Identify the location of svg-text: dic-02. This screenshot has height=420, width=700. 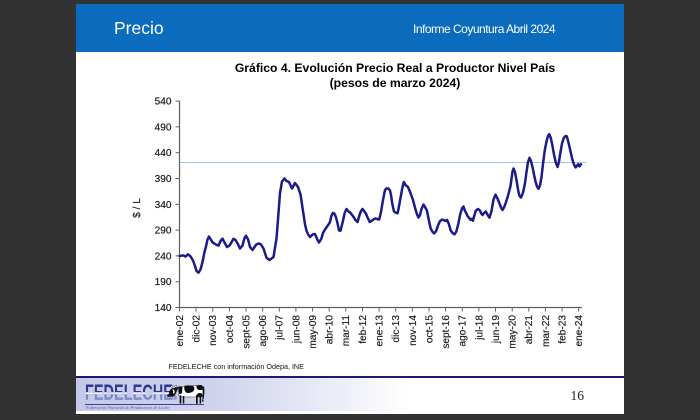
(197, 329).